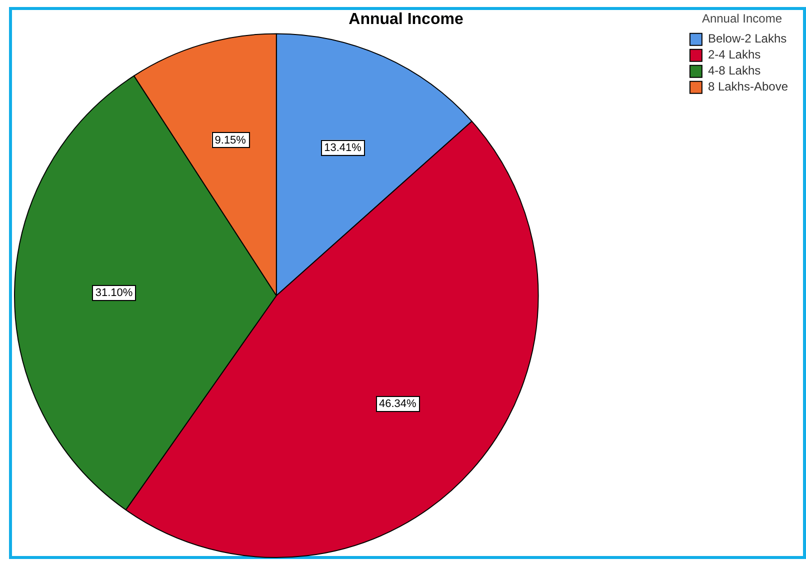 The width and height of the screenshot is (806, 561). What do you see at coordinates (734, 55) in the screenshot?
I see `legend-label: 2-4 Lakhs` at bounding box center [734, 55].